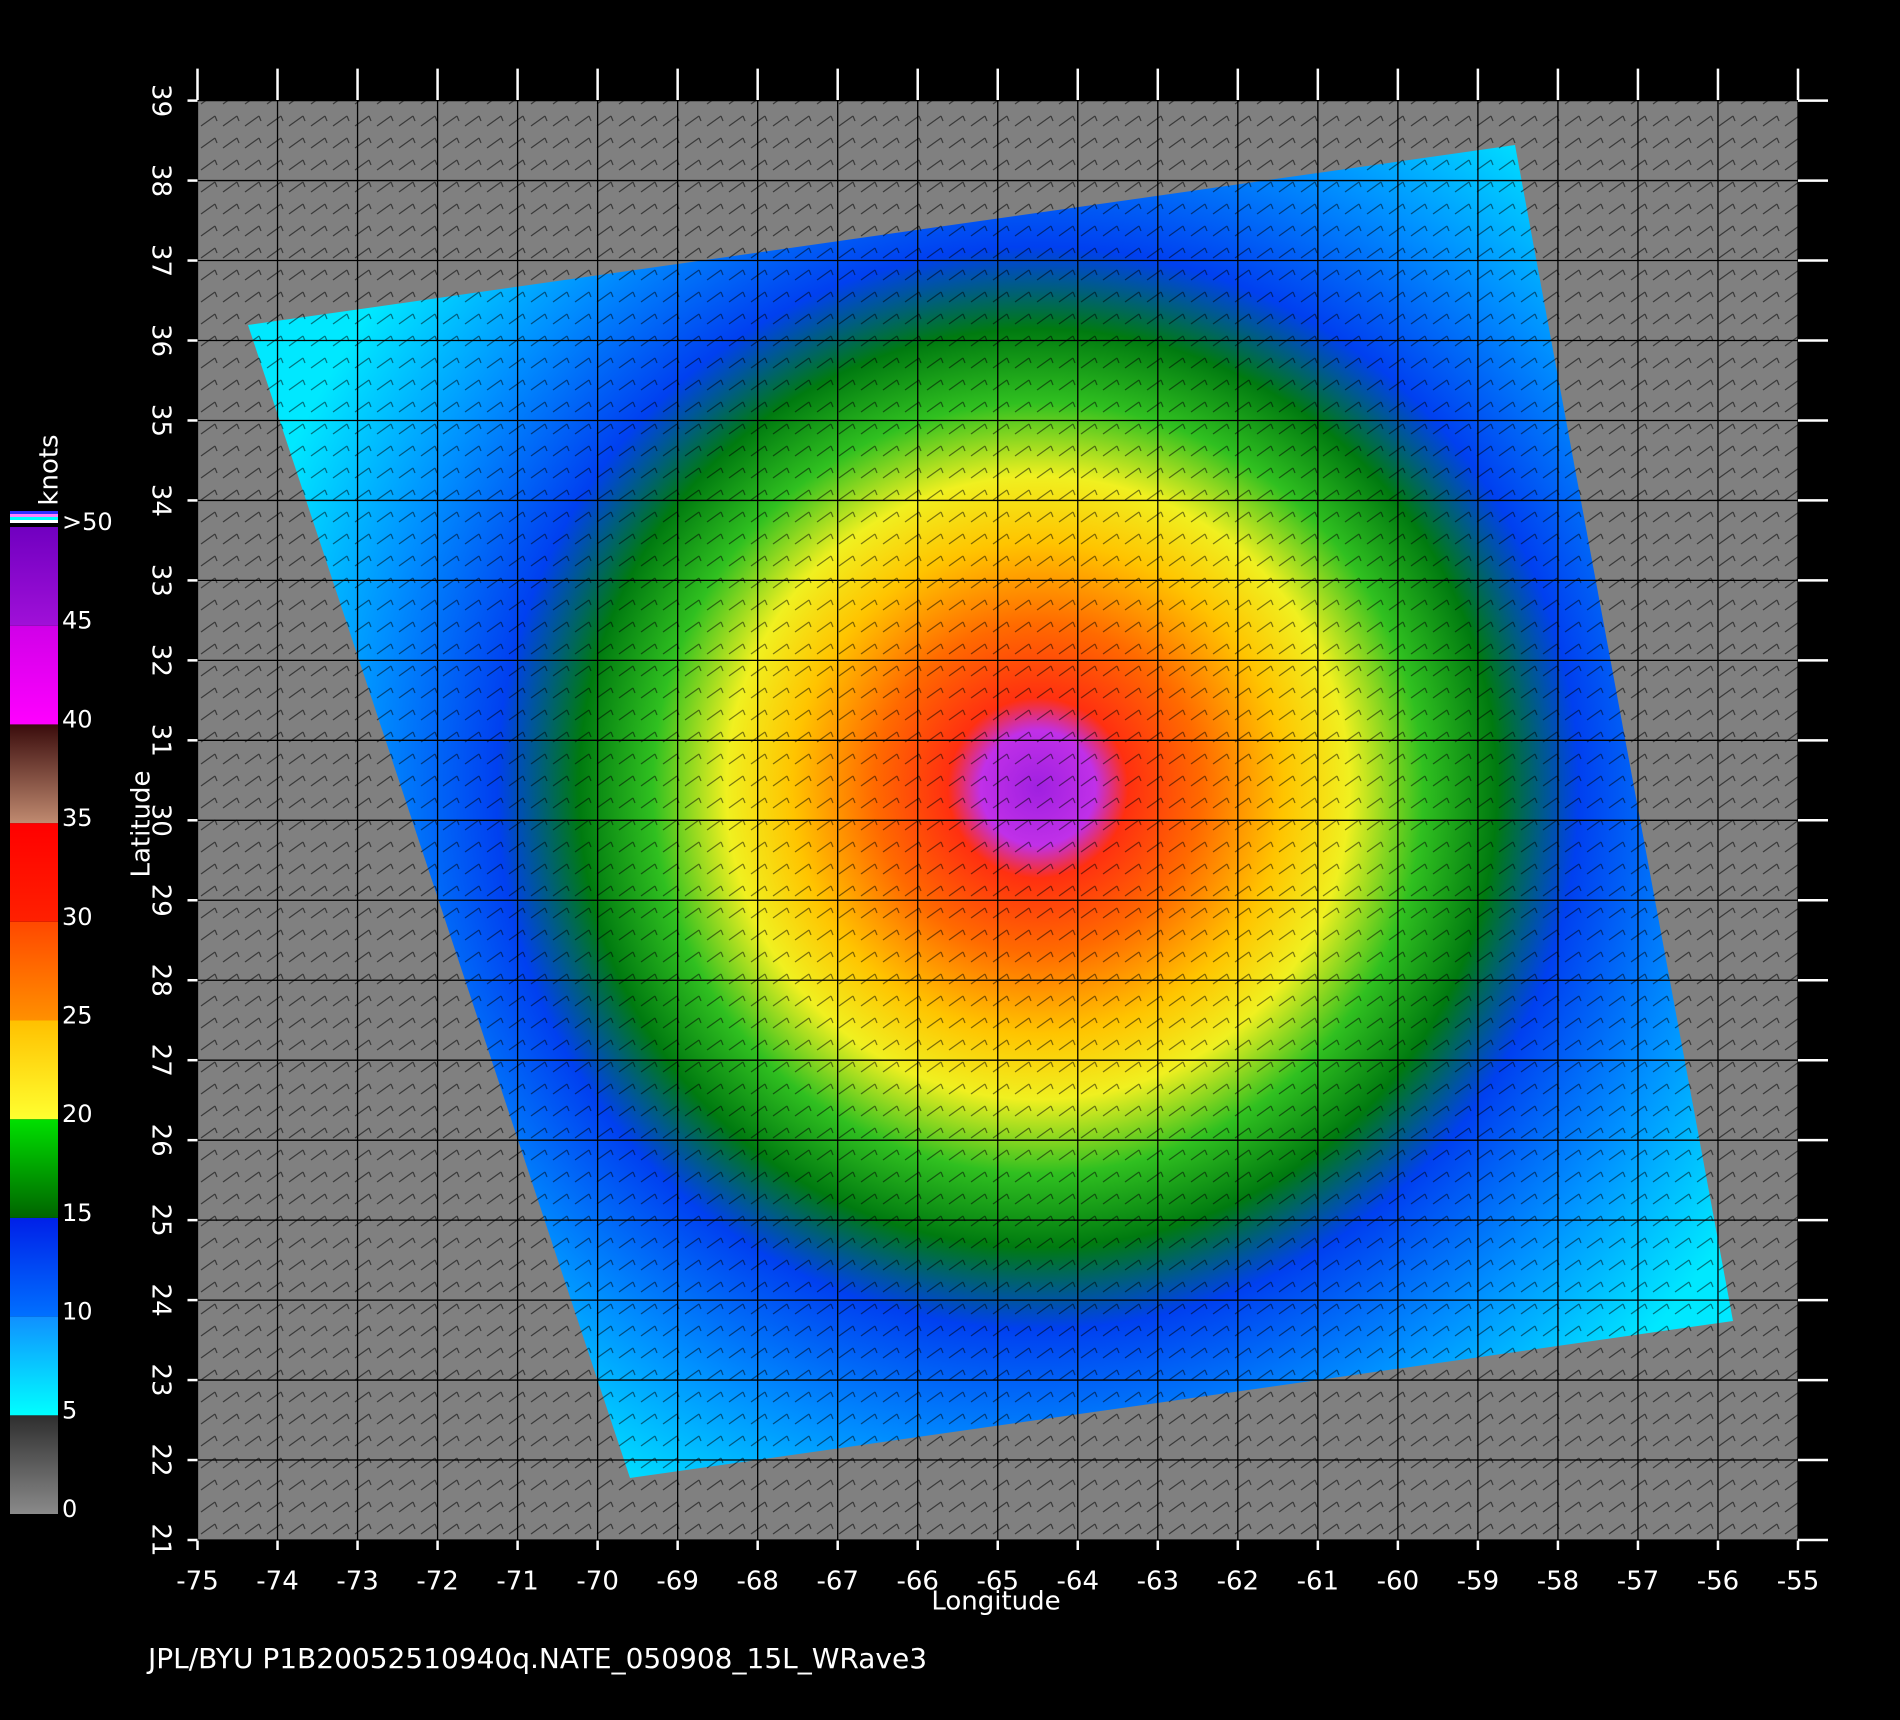 This screenshot has height=1720, width=1900. Describe the element at coordinates (161, 1539) in the screenshot. I see `y-tick-label: 21` at that location.